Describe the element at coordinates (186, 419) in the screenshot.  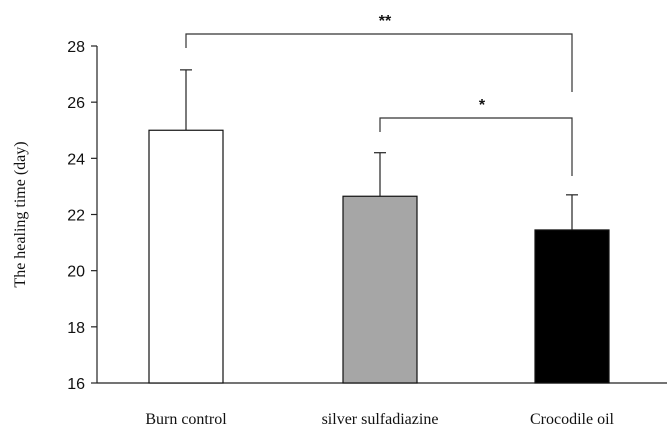
I see `category-label: Burn control` at that location.